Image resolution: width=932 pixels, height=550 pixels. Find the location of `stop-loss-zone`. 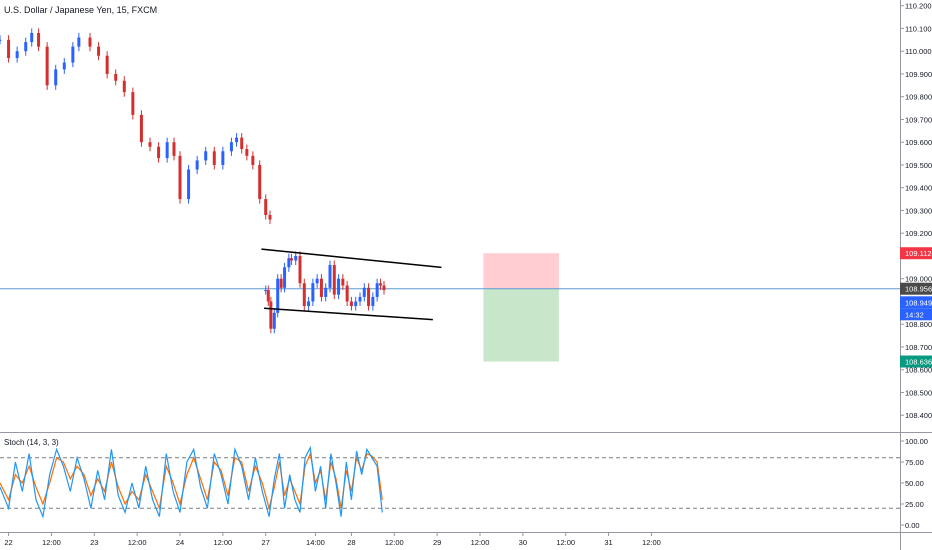

stop-loss-zone is located at coordinates (521, 271).